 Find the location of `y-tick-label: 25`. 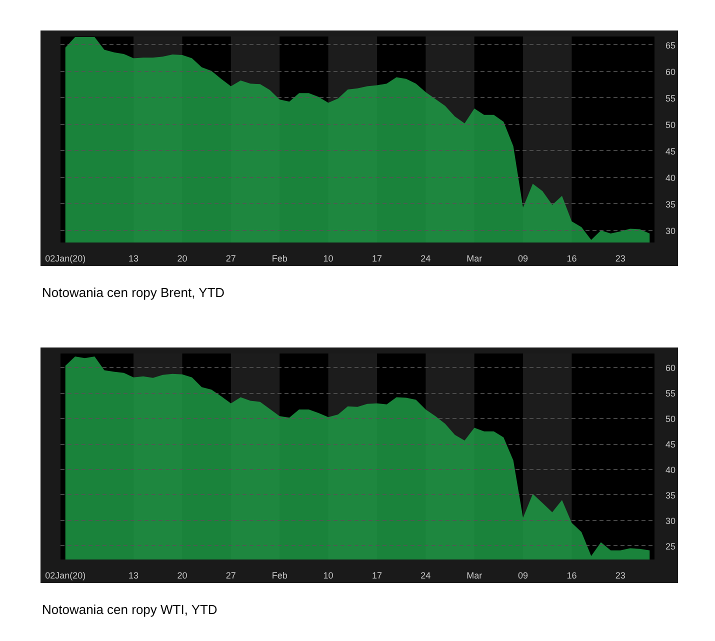

y-tick-label: 25 is located at coordinates (671, 545).